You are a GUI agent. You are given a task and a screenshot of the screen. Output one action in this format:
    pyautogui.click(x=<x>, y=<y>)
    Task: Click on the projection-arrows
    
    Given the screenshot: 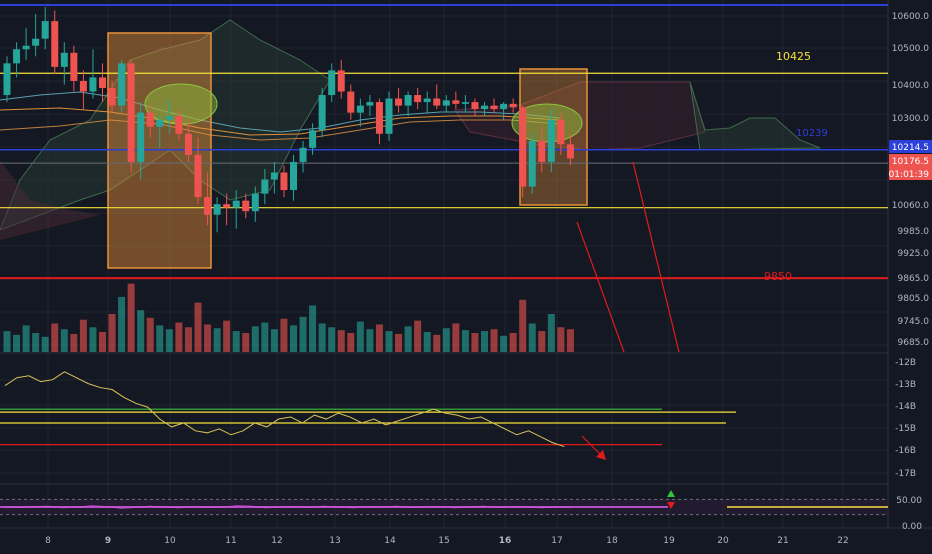 What is the action you would take?
    pyautogui.click(x=628, y=310)
    